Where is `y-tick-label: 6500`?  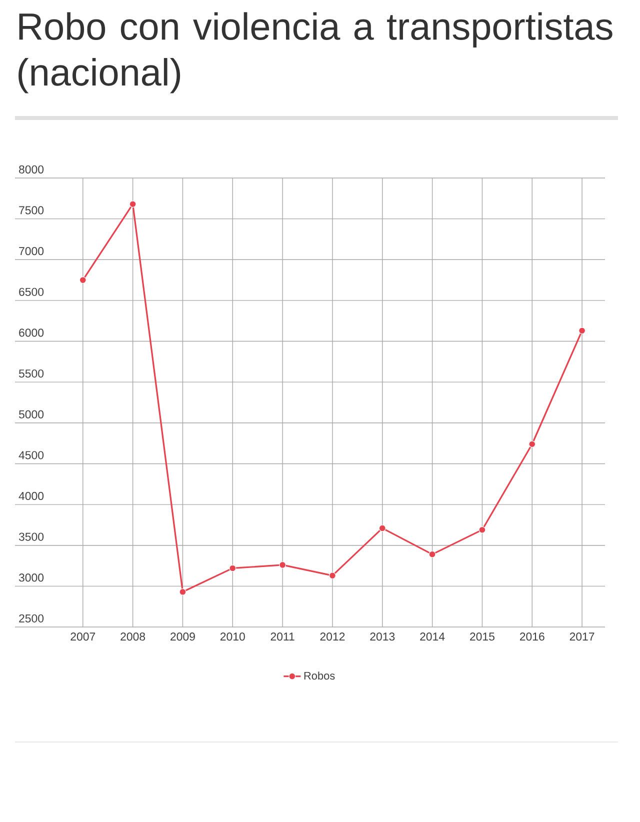
y-tick-label: 6500 is located at coordinates (31, 292).